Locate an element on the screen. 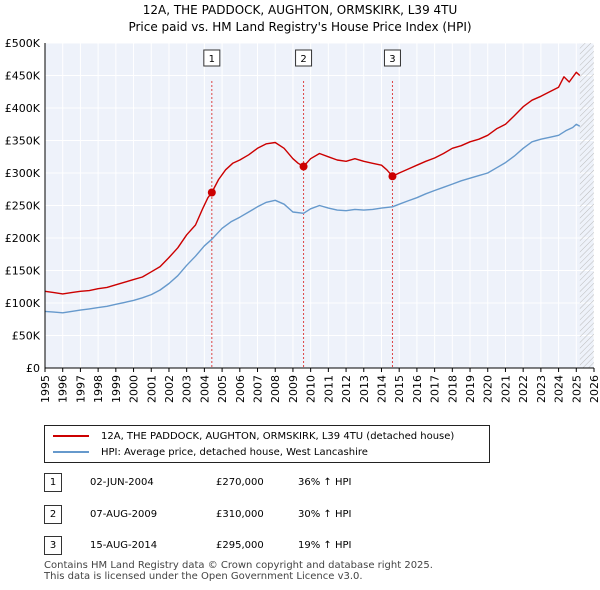  sale-date: 15-AUG-2014 is located at coordinates (124, 545).